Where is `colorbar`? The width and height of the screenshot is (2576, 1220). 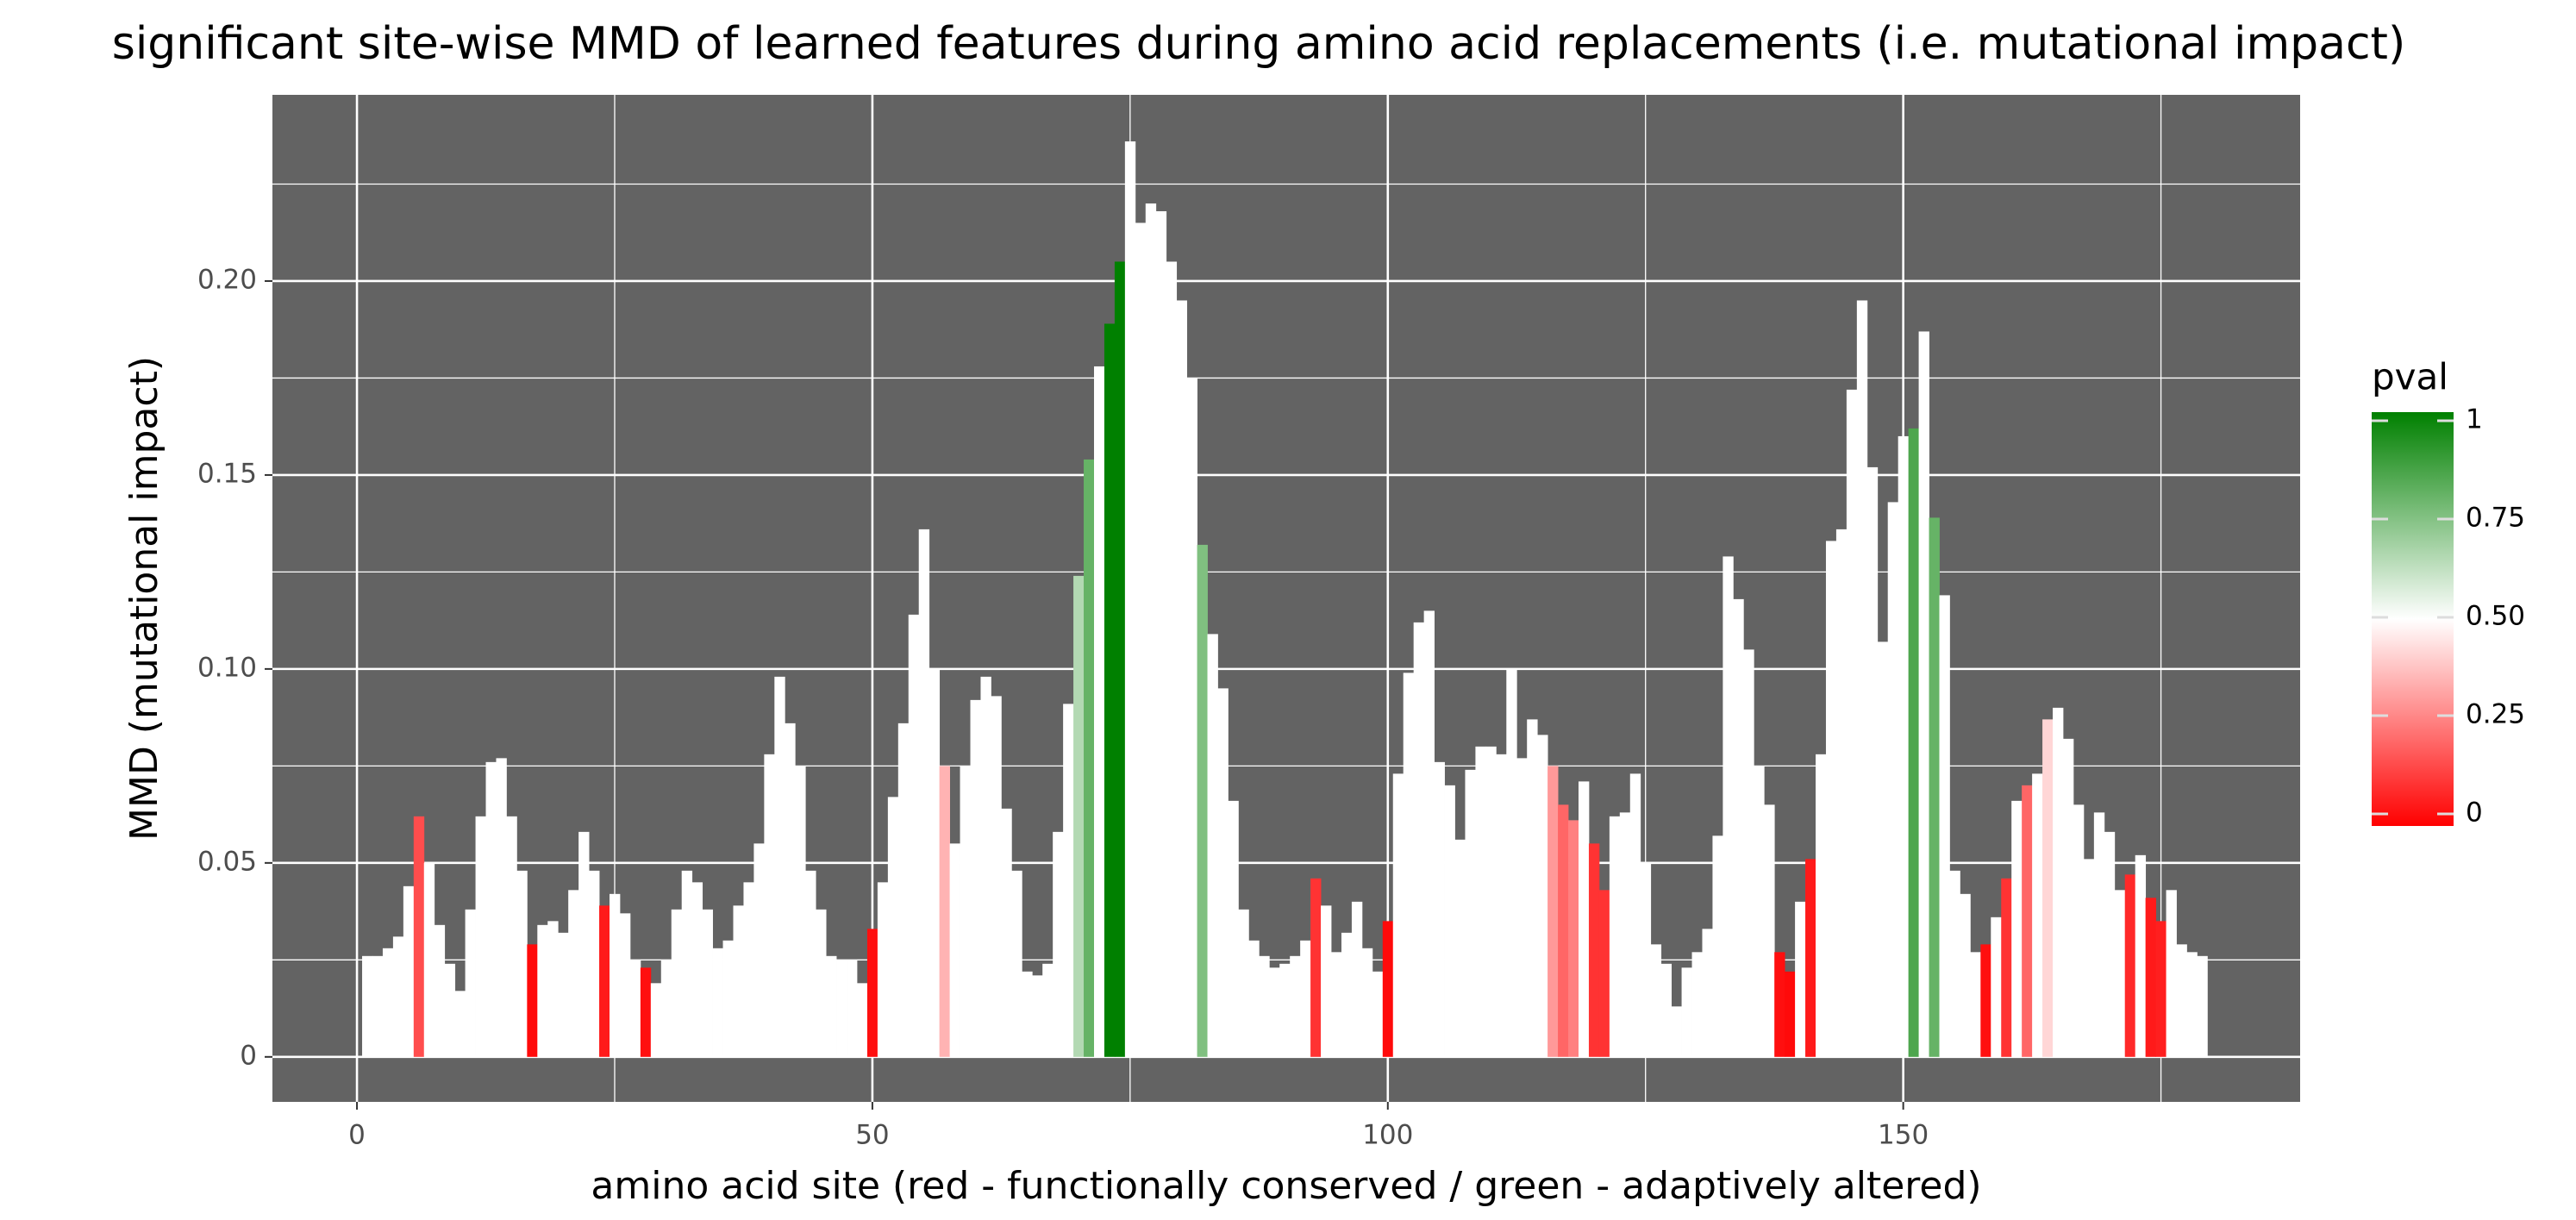
colorbar is located at coordinates (2413, 619).